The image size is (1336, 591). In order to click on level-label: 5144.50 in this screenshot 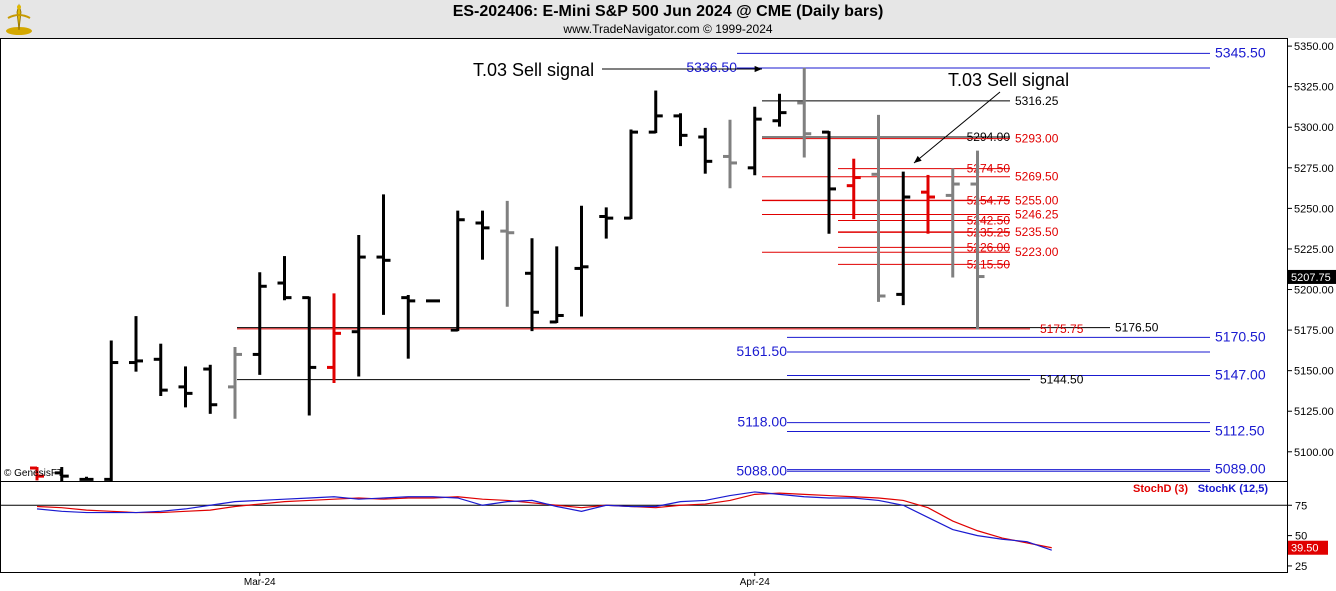, I will do `click(1062, 380)`.